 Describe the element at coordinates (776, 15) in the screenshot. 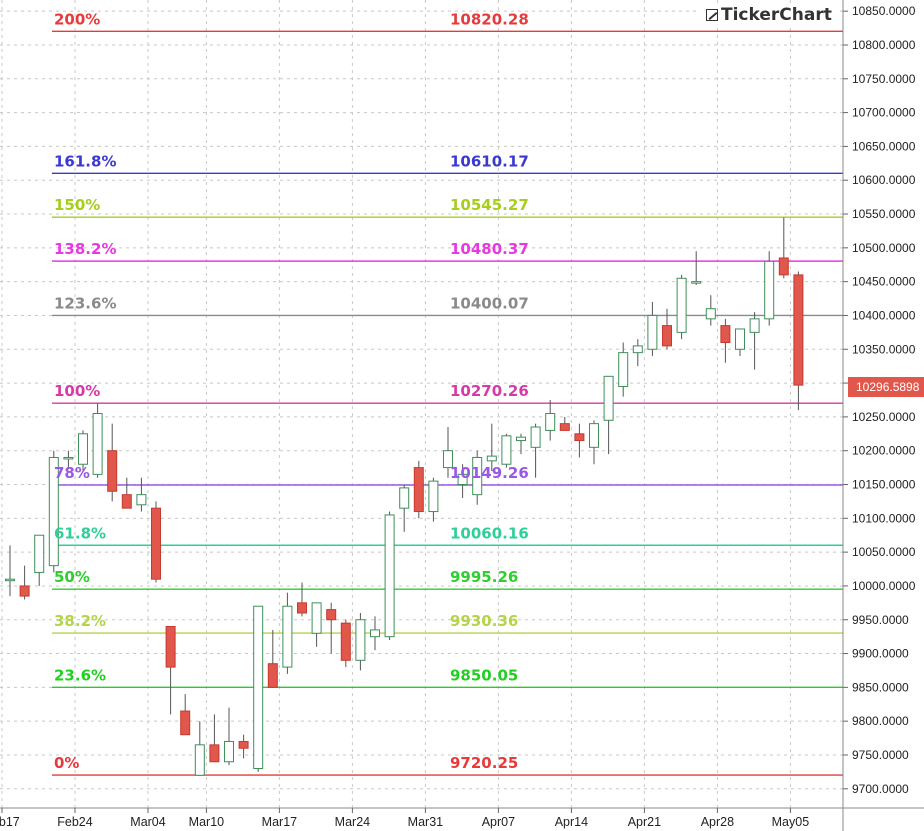

I see `brand-name: TickerChart` at that location.